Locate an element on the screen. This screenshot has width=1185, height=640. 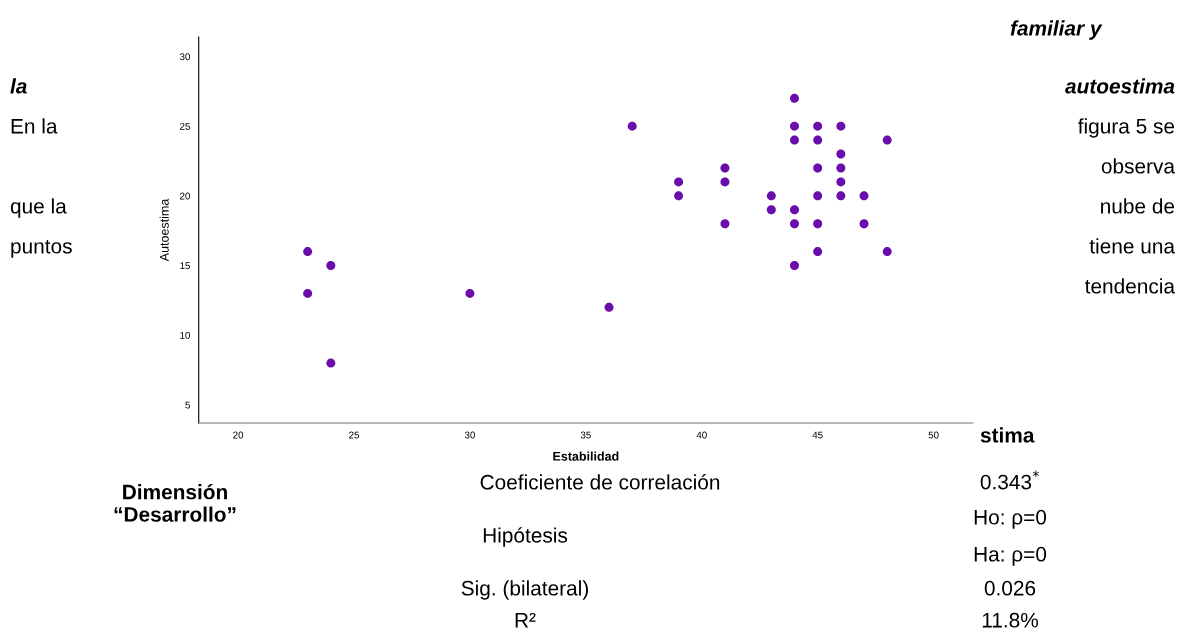
y-axis-title: Autoestima is located at coordinates (164, 230).